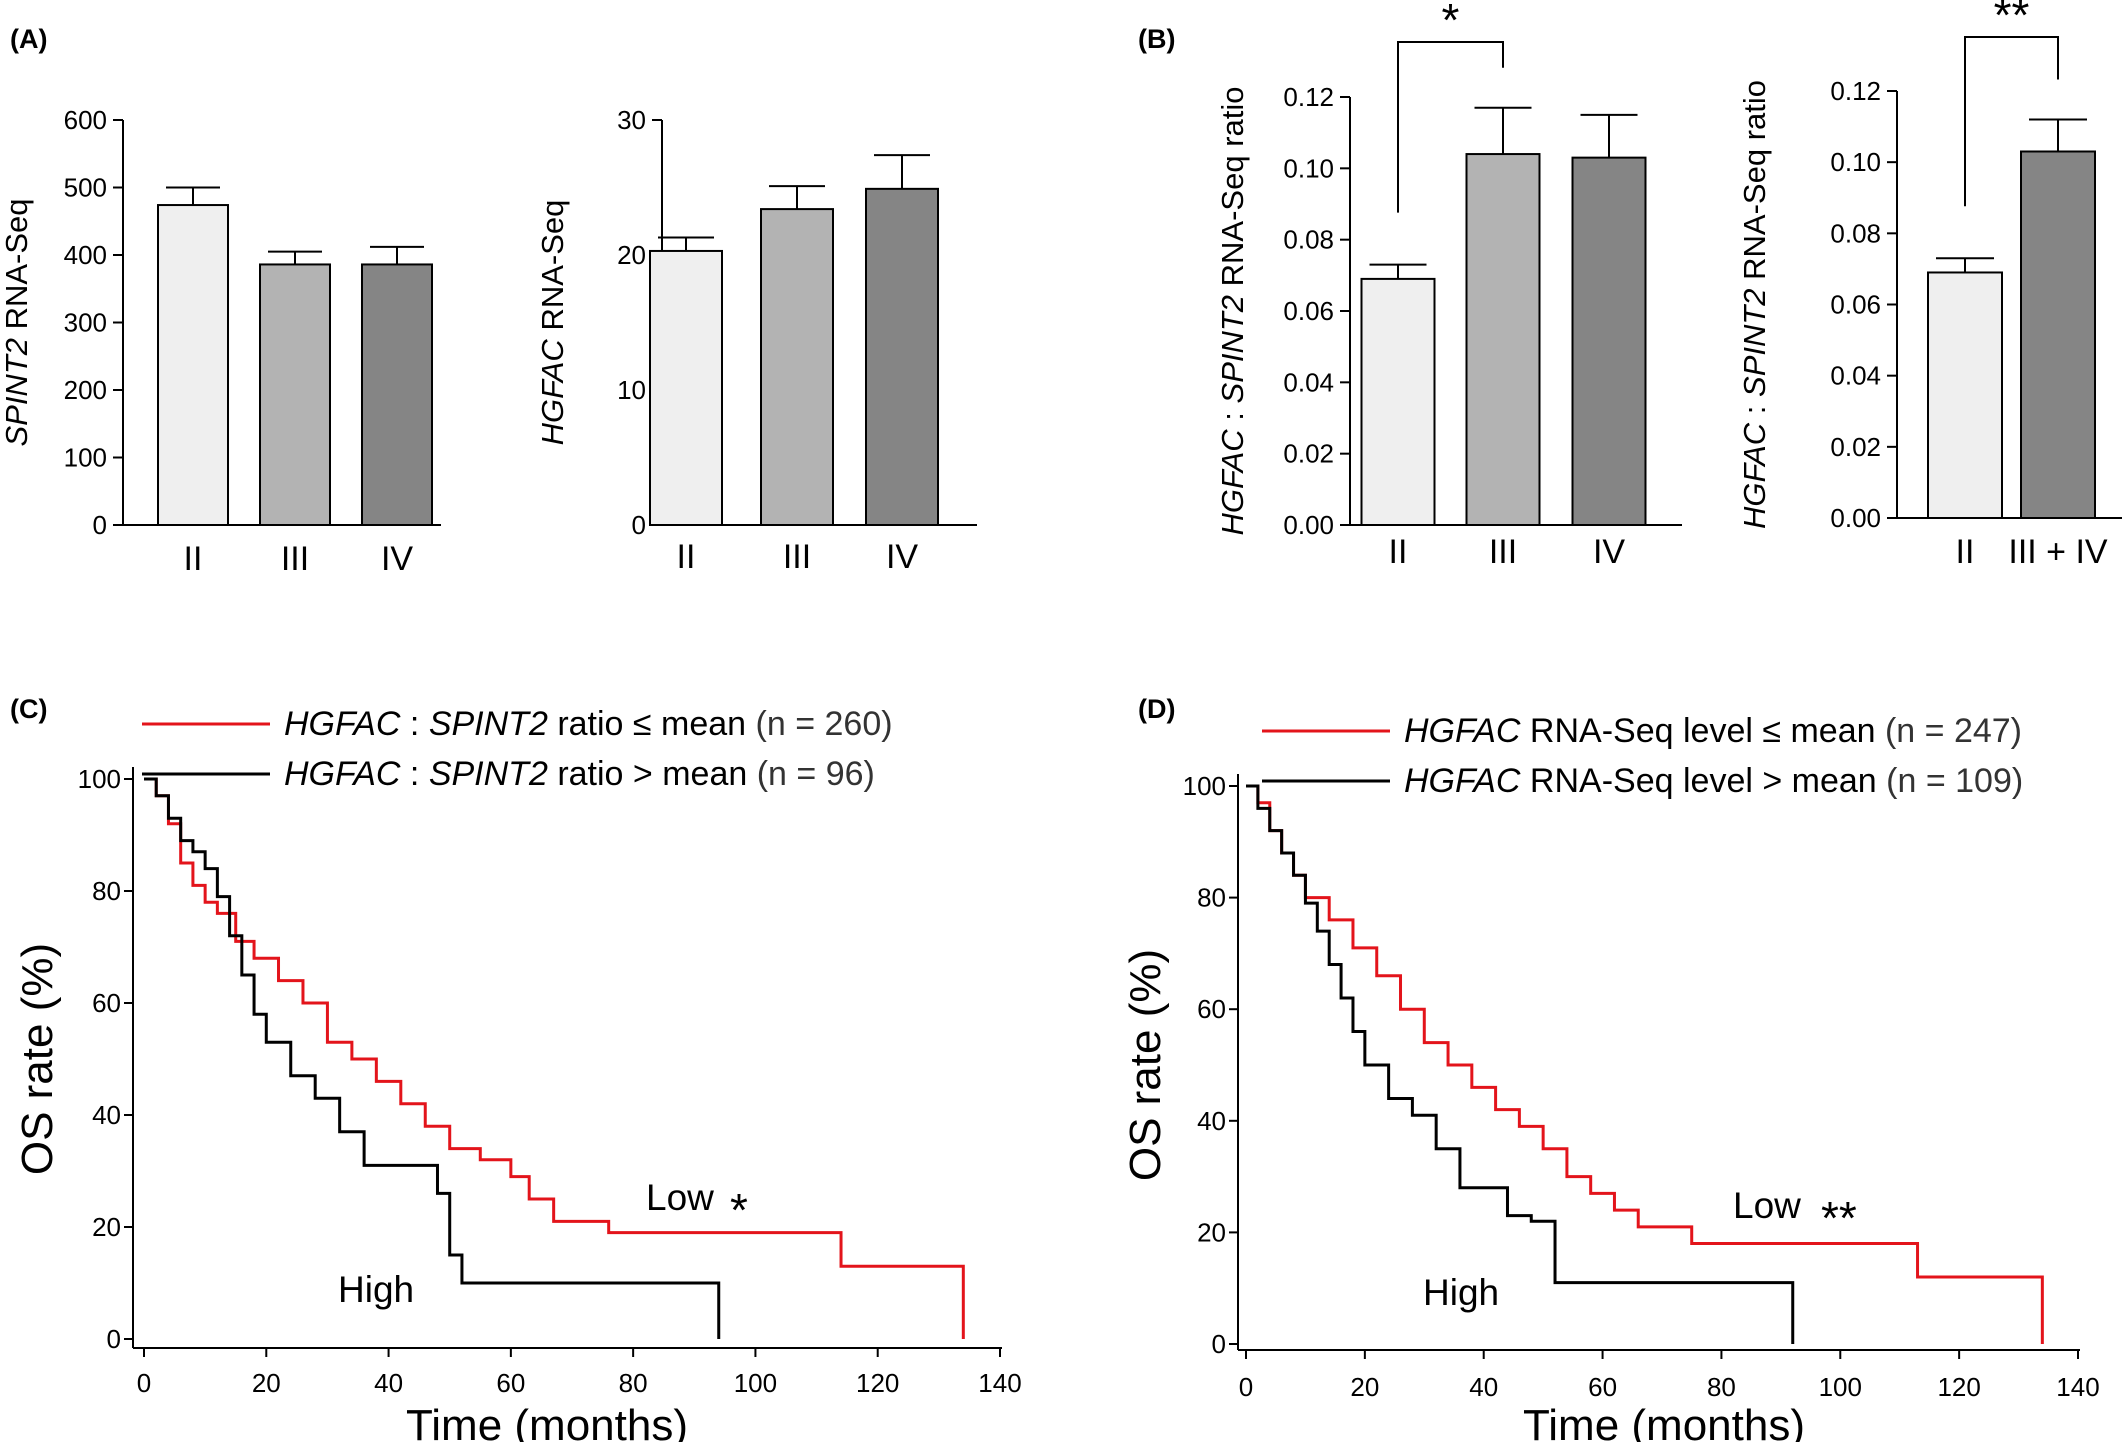 The height and width of the screenshot is (1442, 2128). What do you see at coordinates (85, 188) in the screenshot?
I see `y-tick-label: 500` at bounding box center [85, 188].